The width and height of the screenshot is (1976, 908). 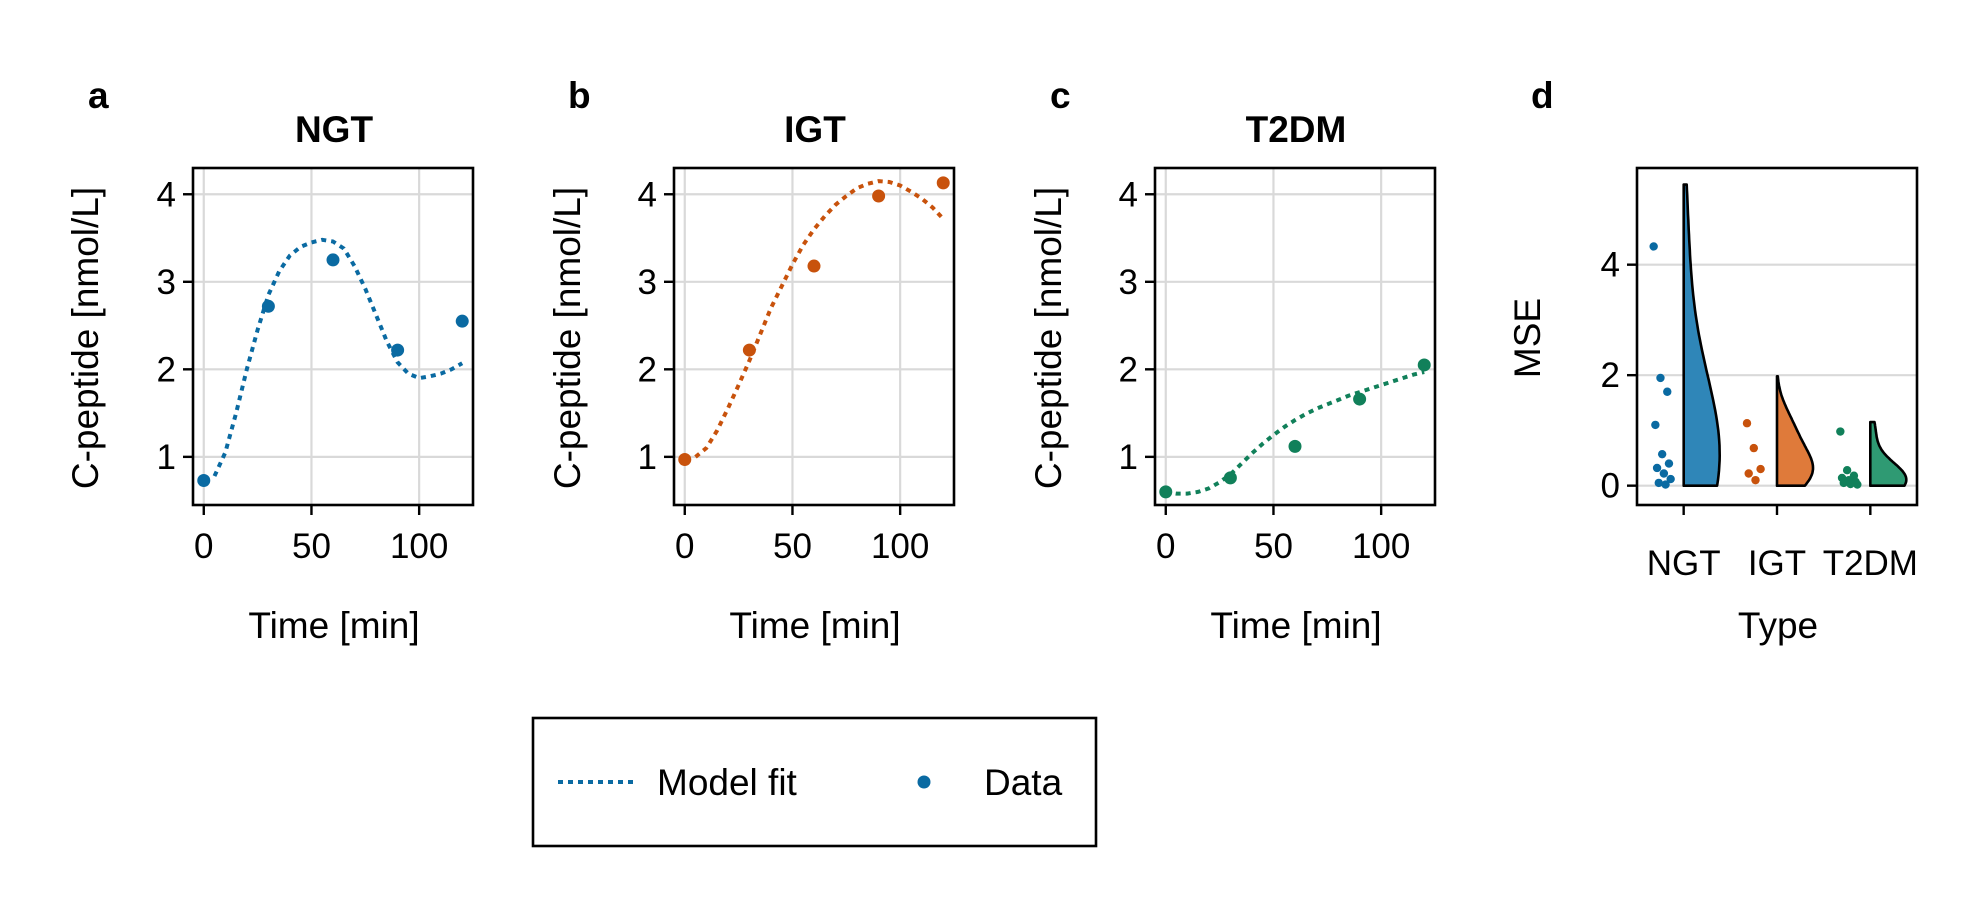 I want to click on panel-letter-c: c, so click(x=1060, y=95).